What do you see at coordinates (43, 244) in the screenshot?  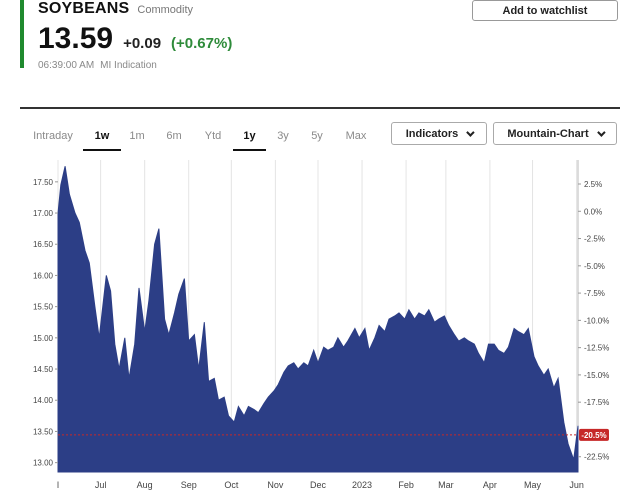 I see `y-tick-label: 16.50` at bounding box center [43, 244].